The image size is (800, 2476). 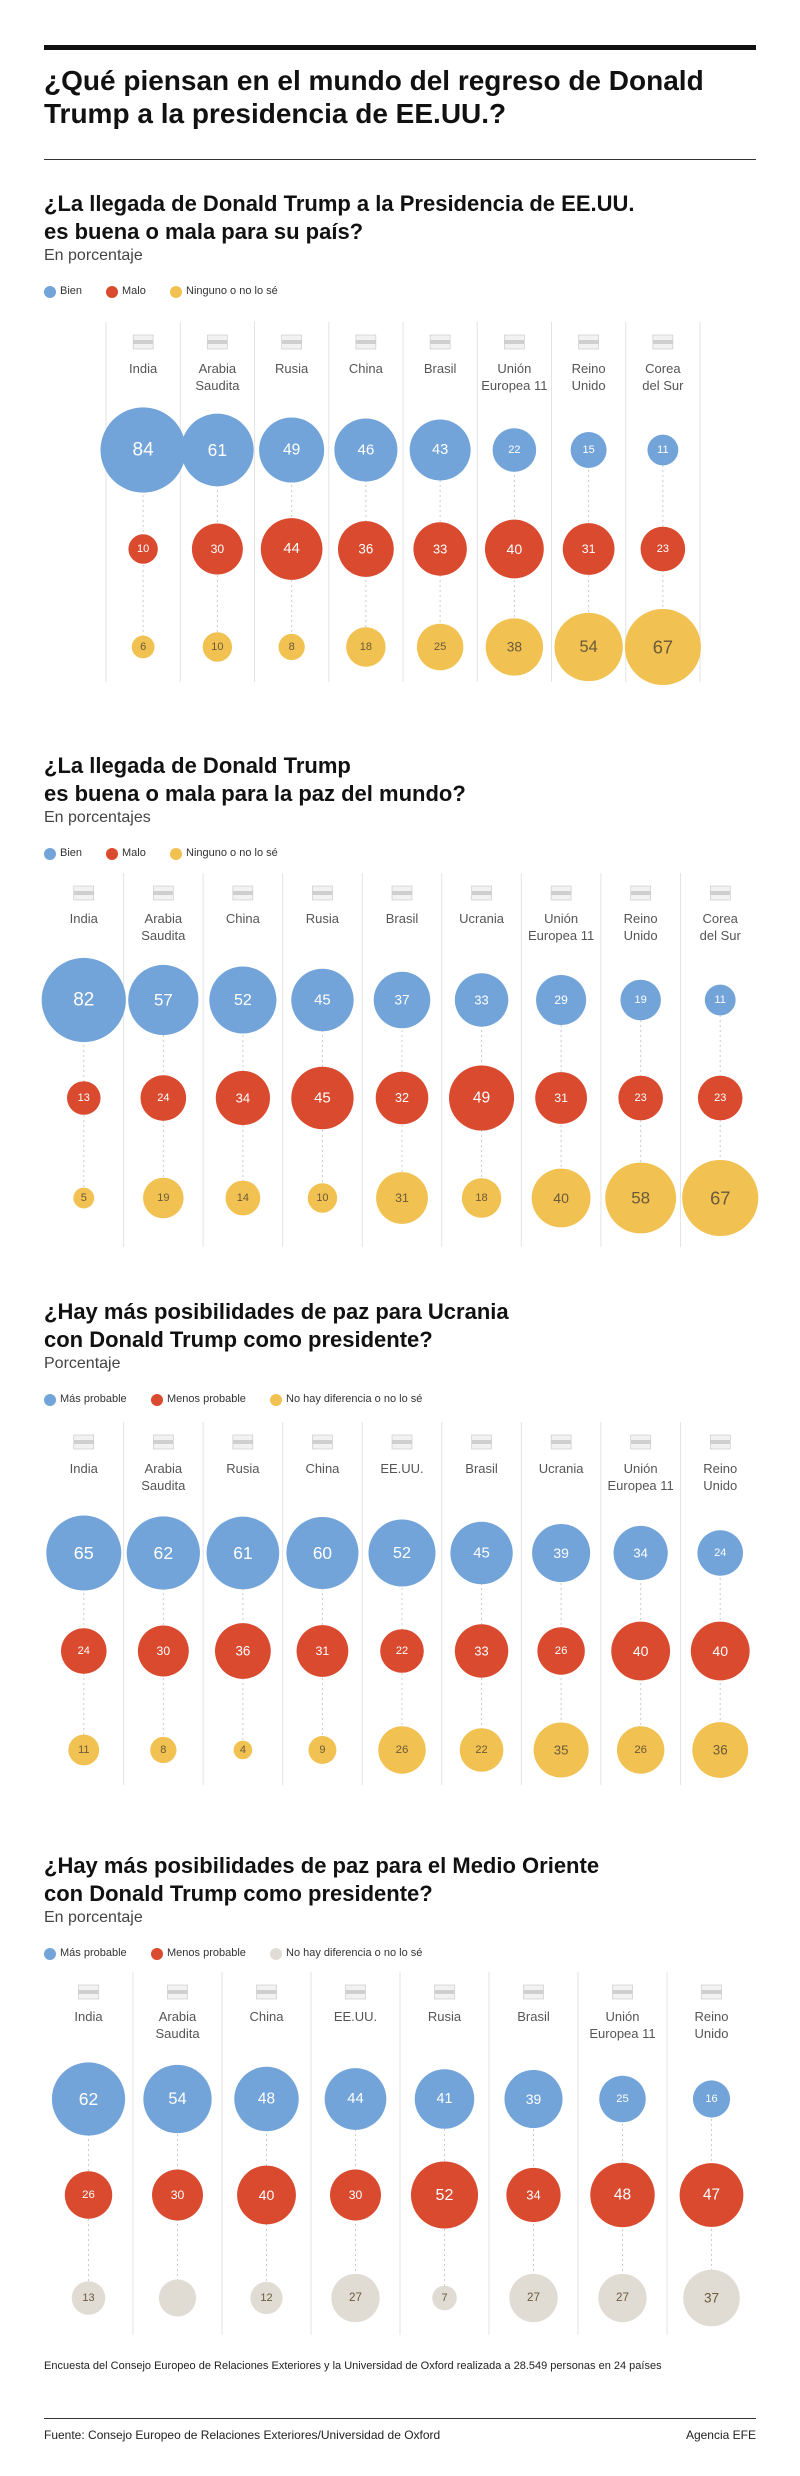 I want to click on bubble-label: 5, so click(x=84, y=1198).